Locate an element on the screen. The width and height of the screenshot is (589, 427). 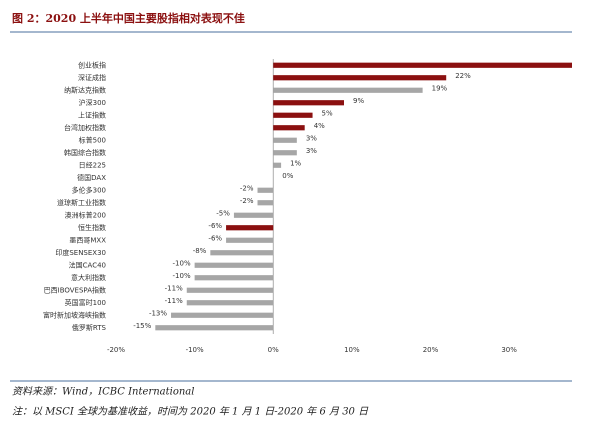
value-label: 0% is located at coordinates (287, 176).